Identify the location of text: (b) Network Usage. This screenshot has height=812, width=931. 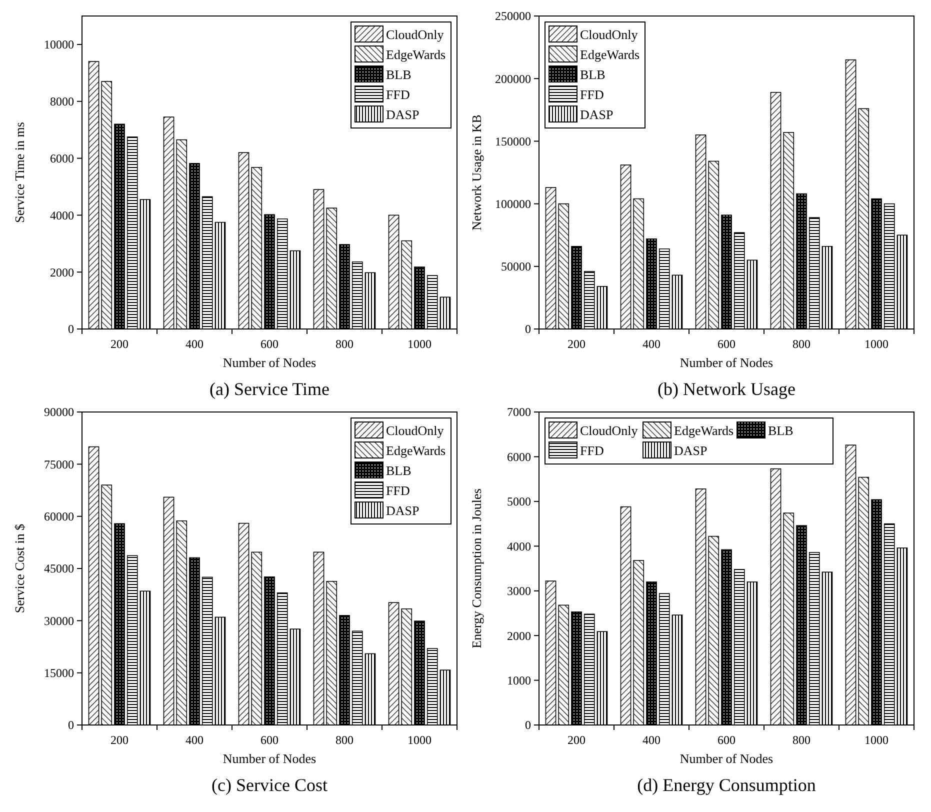
(727, 389).